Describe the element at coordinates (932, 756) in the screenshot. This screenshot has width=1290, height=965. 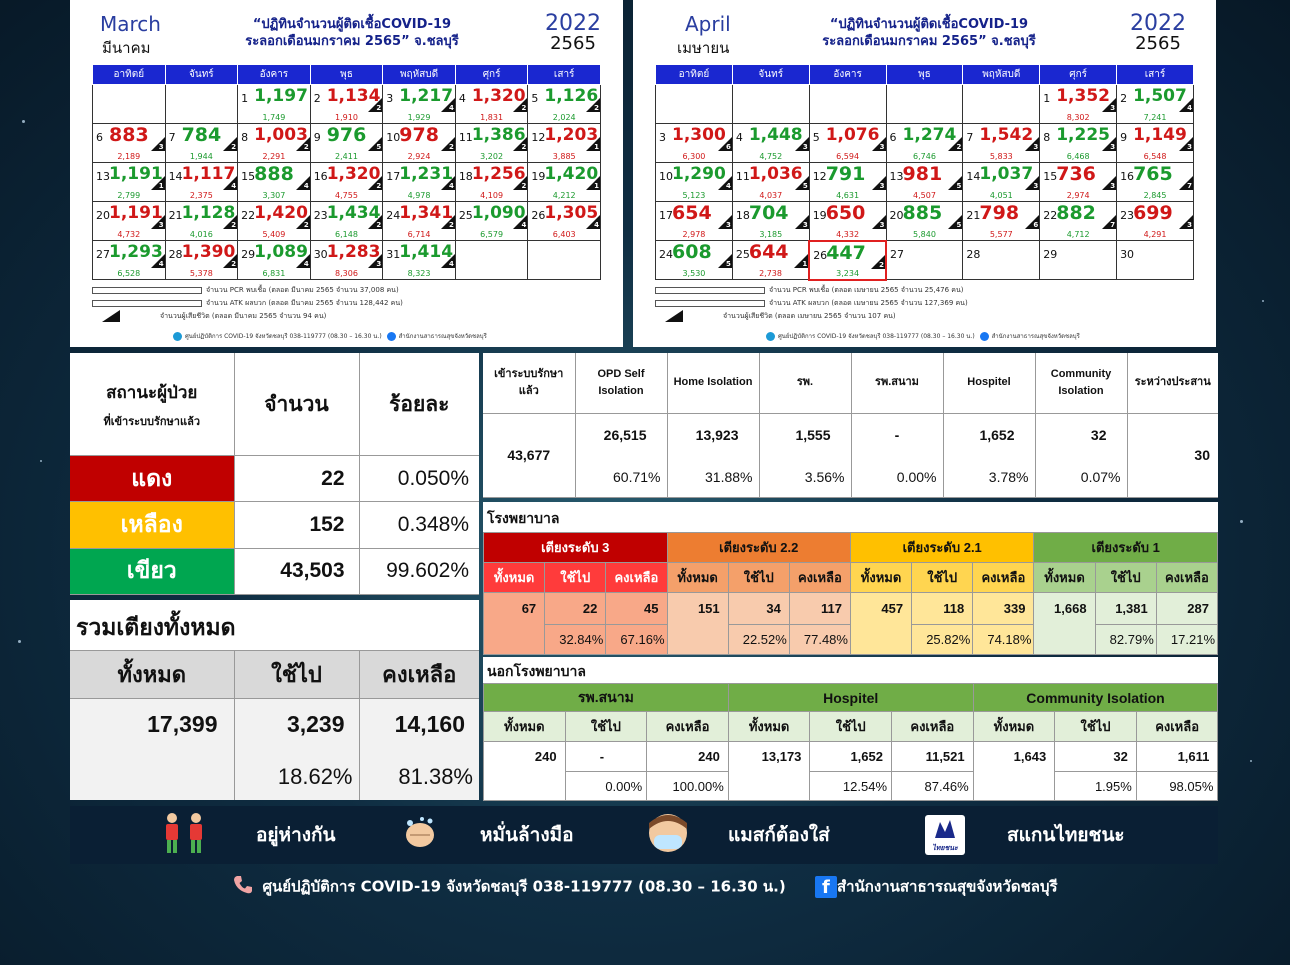
I see `outside-bed-left: 11,521` at that location.